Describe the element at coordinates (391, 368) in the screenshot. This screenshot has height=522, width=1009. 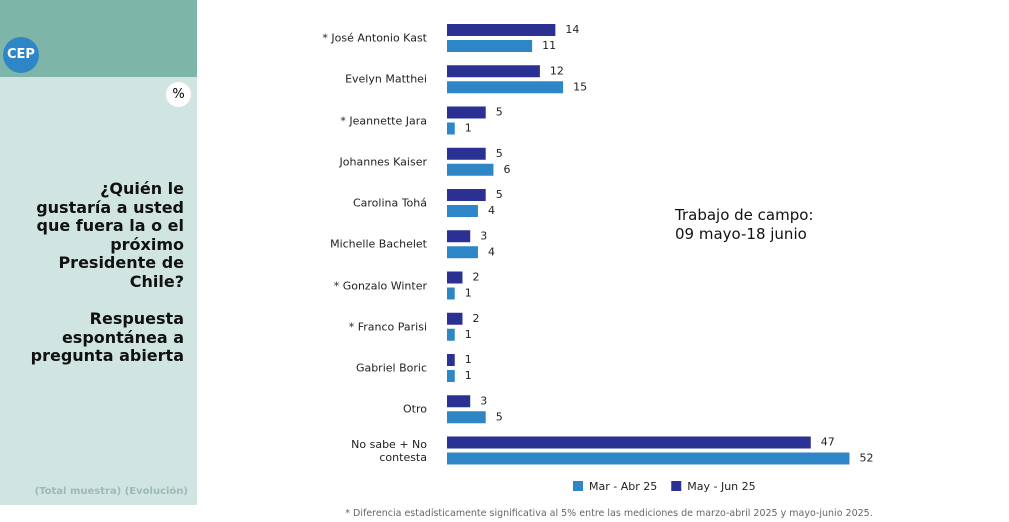
I see `category-label: Gabriel Boric` at that location.